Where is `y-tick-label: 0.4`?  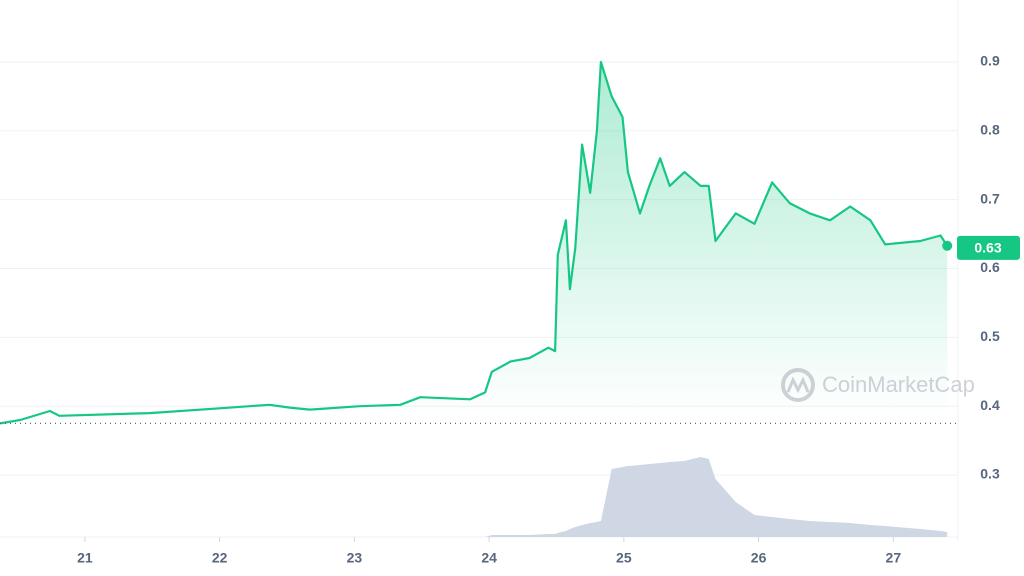 y-tick-label: 0.4 is located at coordinates (990, 405).